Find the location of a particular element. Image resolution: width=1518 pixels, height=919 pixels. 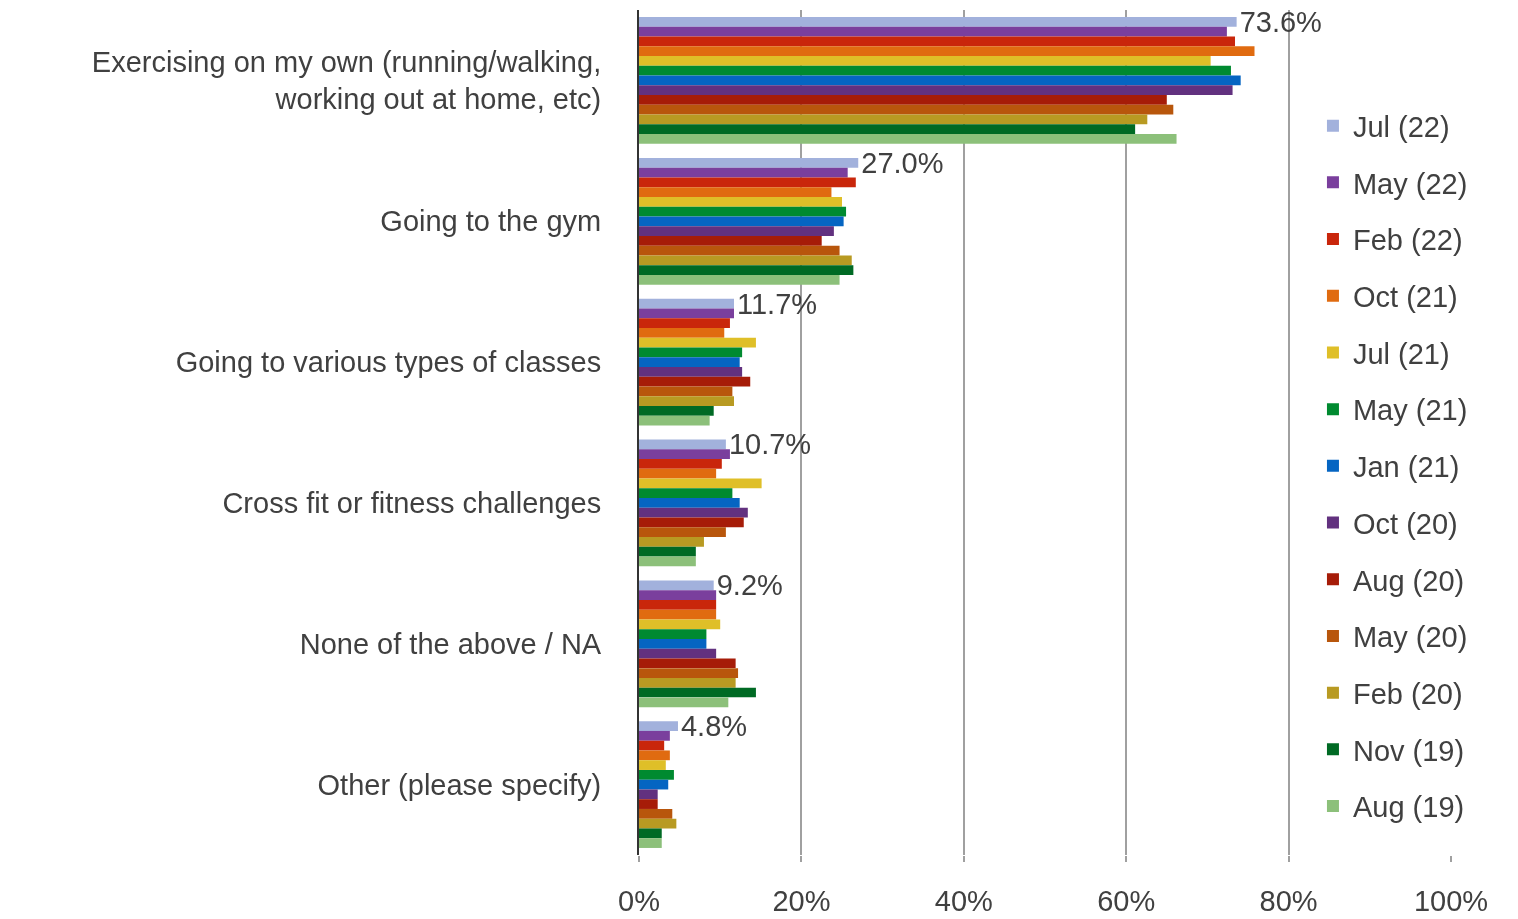

x-tick-label: 20% is located at coordinates (801, 900).